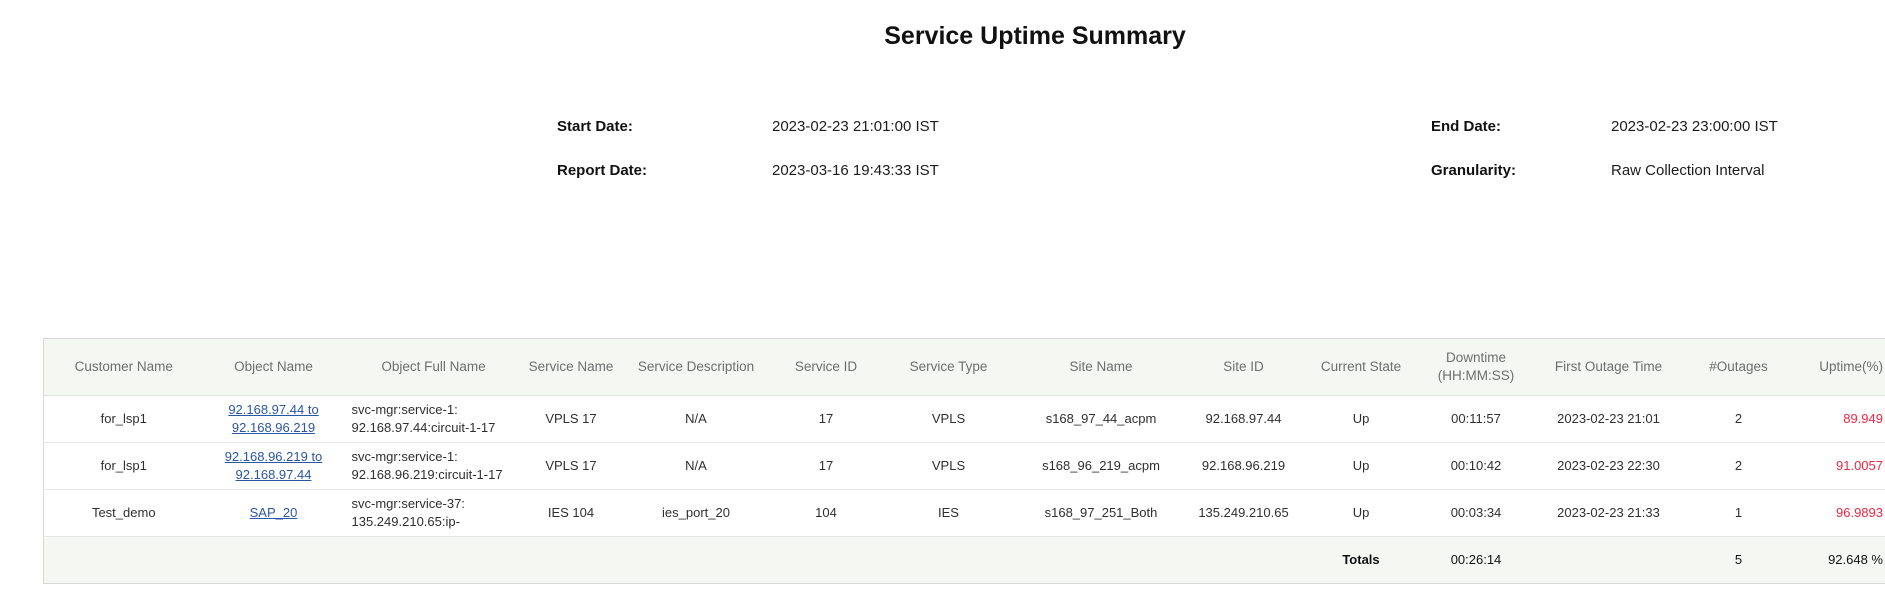 This screenshot has height=611, width=1885. Describe the element at coordinates (1608, 419) in the screenshot. I see `cell-first-outage-time: 2023-02-23 21:01` at that location.